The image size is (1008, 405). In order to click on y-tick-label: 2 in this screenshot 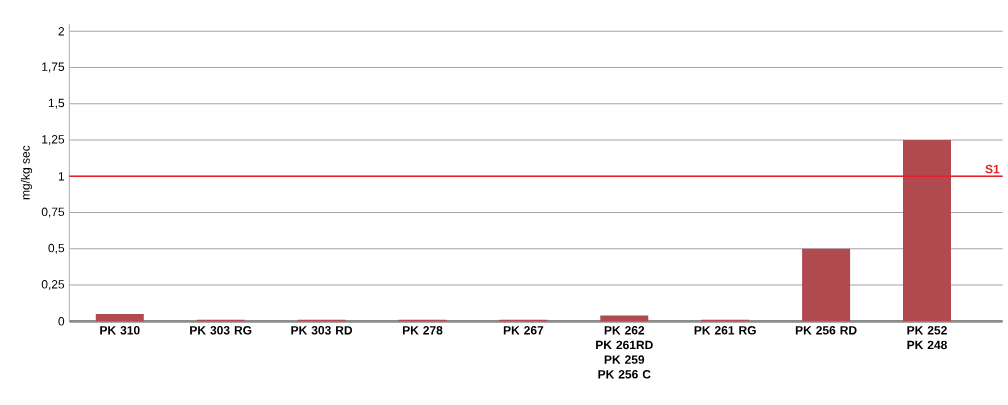, I will do `click(61, 31)`.